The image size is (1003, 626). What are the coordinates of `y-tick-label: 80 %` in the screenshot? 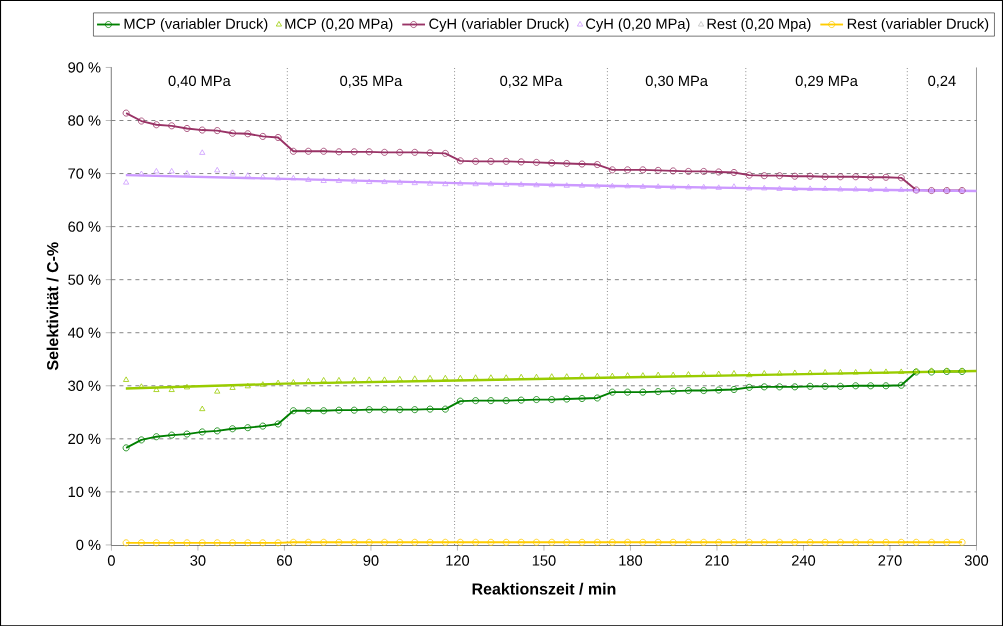 It's located at (84, 120).